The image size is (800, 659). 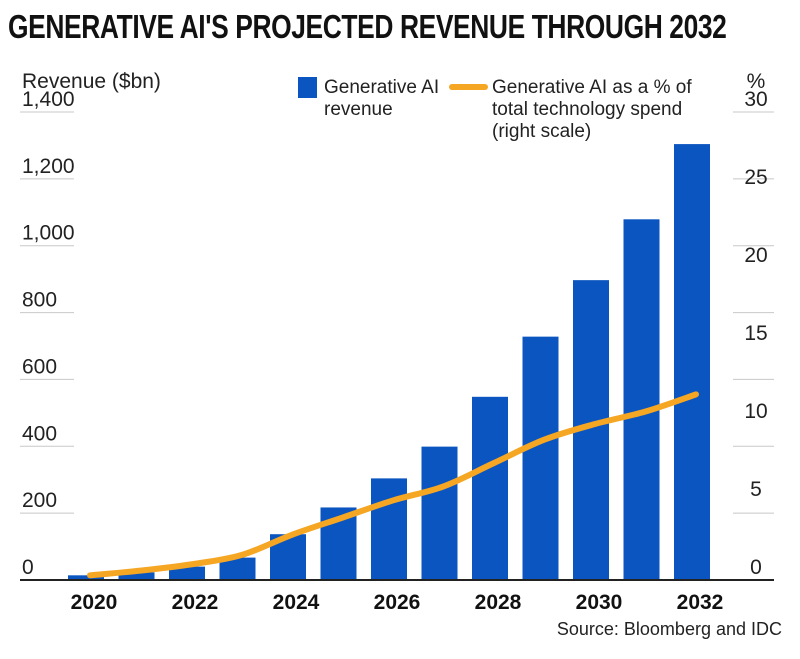 What do you see at coordinates (669, 629) in the screenshot?
I see `source-note: Source: Bloomberg and IDC` at bounding box center [669, 629].